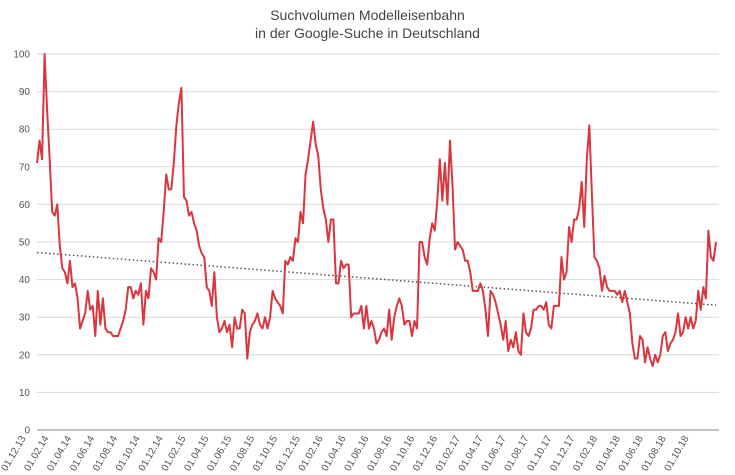 Image resolution: width=735 pixels, height=475 pixels. What do you see at coordinates (25, 205) in the screenshot?
I see `y-tick-label: 60` at bounding box center [25, 205].